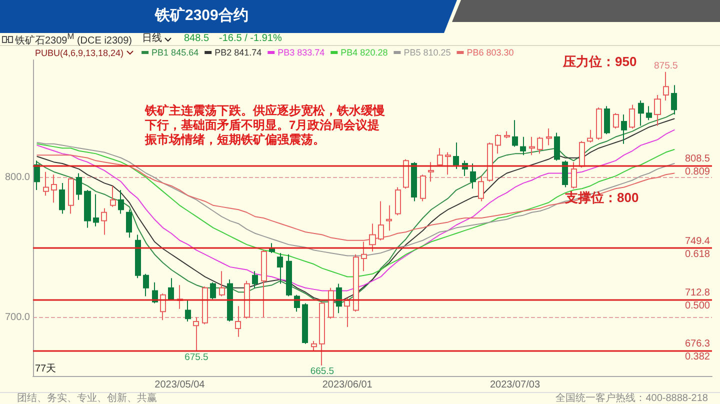  I want to click on legend-label: PB4 820.28, so click(364, 53).